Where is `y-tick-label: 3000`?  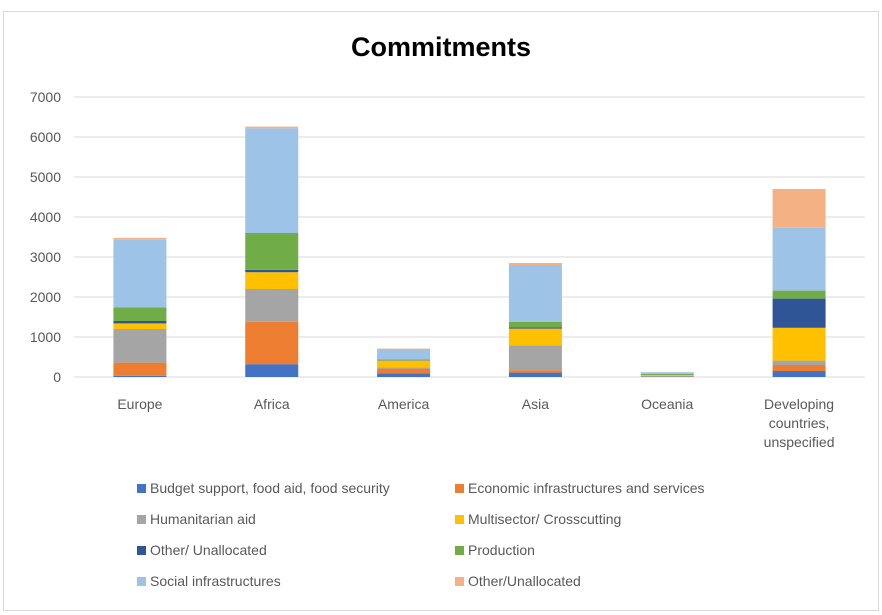 y-tick-label: 3000 is located at coordinates (45, 257).